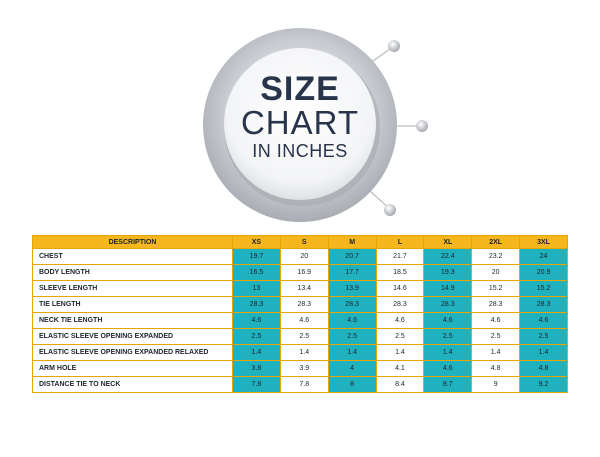  What do you see at coordinates (304, 368) in the screenshot?
I see `cell-value: 3.9` at bounding box center [304, 368].